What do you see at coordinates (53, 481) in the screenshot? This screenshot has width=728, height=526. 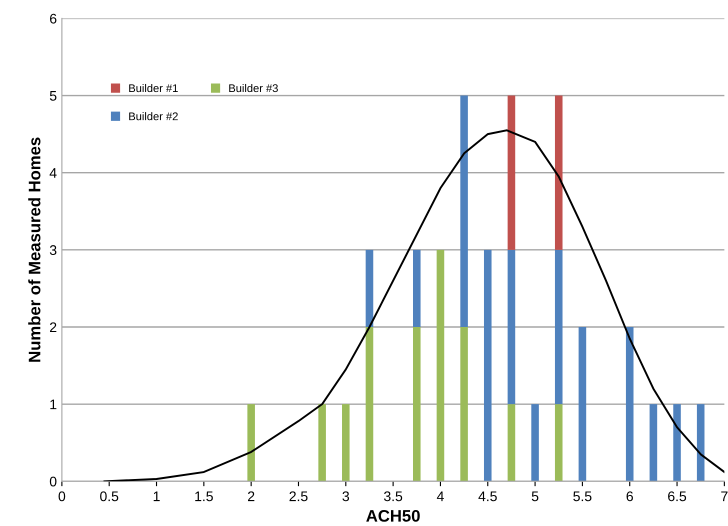 I see `y-tick-label: 0` at bounding box center [53, 481].